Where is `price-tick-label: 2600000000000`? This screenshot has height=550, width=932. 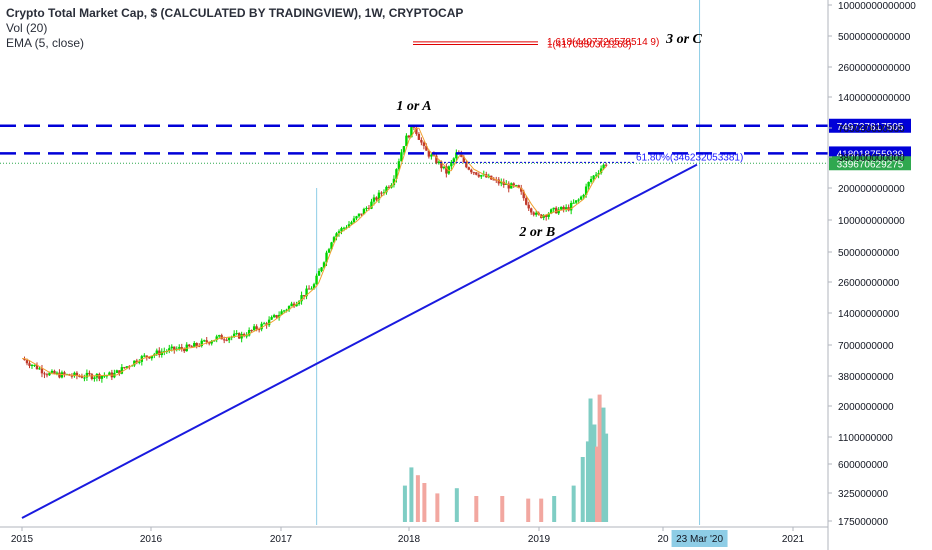
price-tick-label: 2600000000000 is located at coordinates (874, 68).